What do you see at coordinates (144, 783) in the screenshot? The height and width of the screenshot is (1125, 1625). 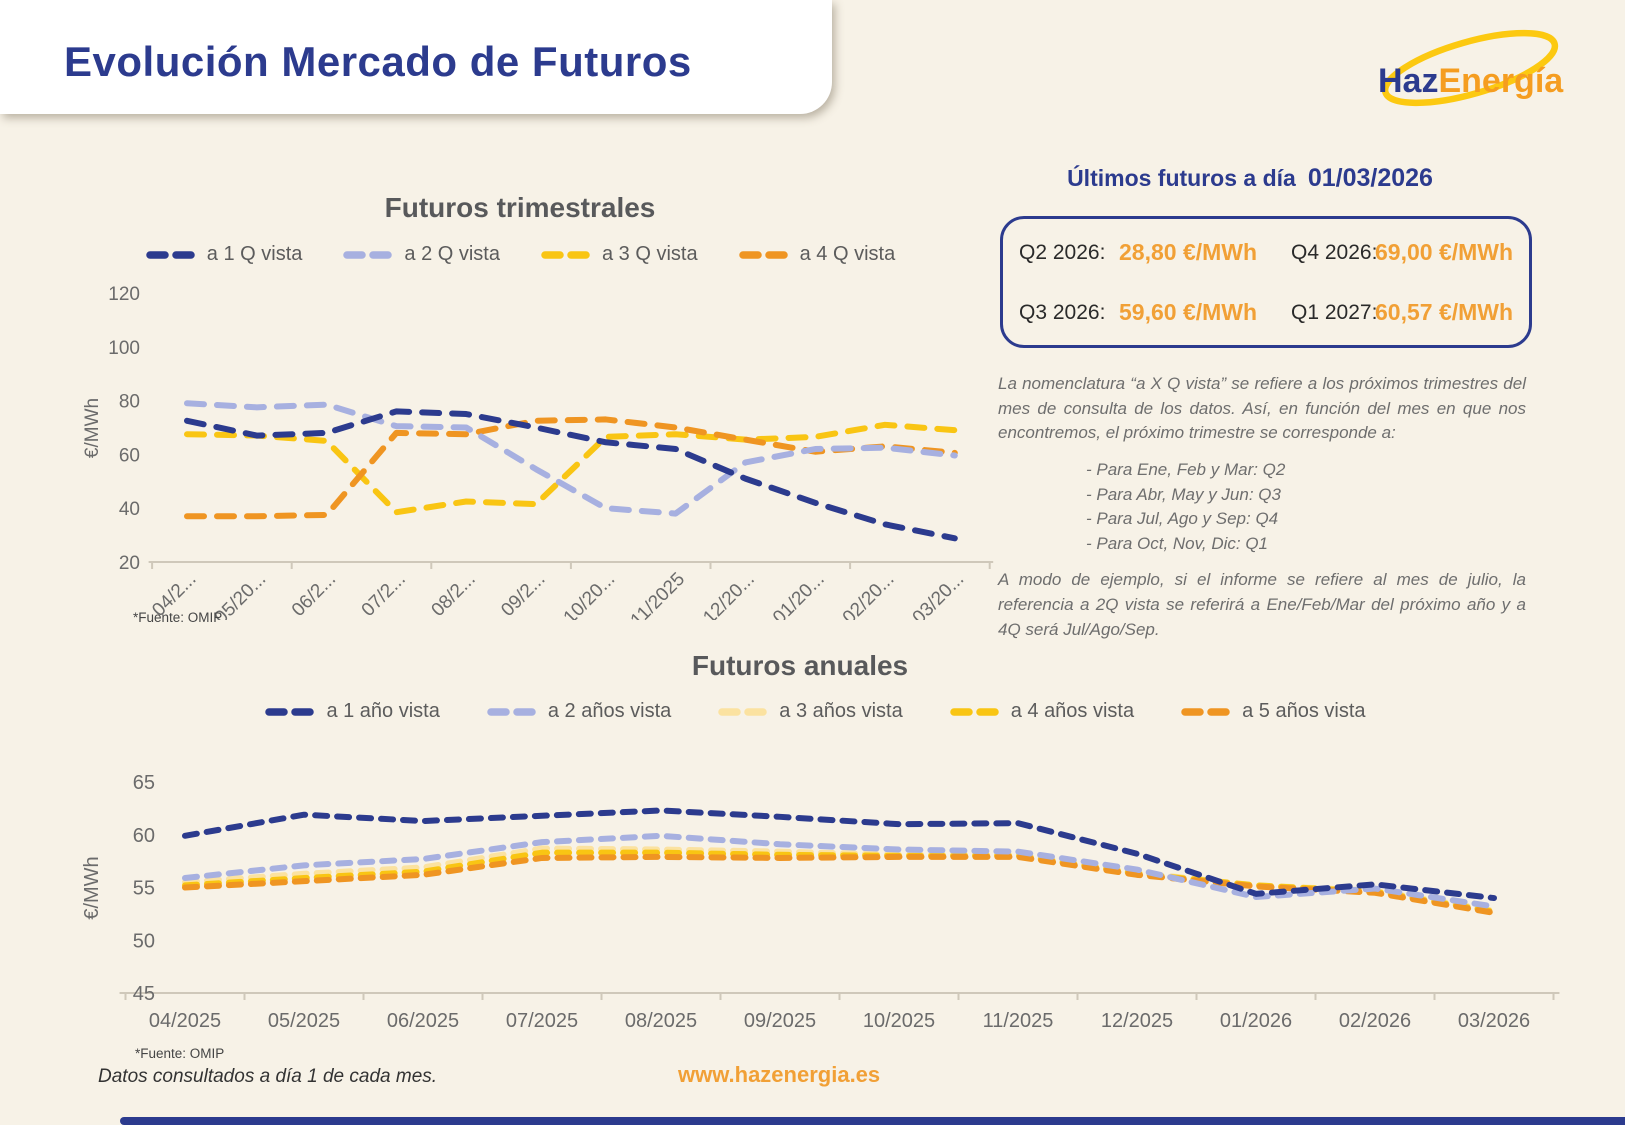 I see `y-tick-label: 65` at bounding box center [144, 783].